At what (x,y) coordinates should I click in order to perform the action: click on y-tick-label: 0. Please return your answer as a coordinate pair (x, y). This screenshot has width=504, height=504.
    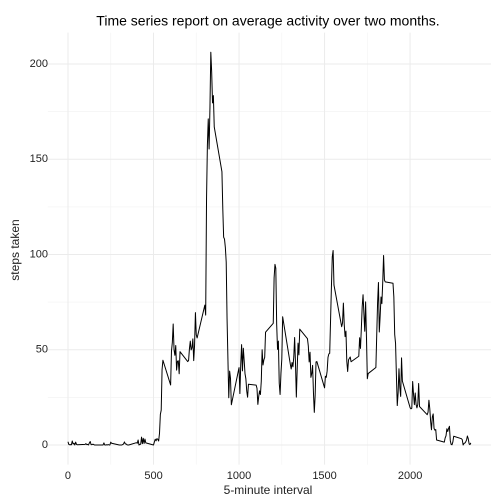
    Looking at the image, I should click on (45, 445).